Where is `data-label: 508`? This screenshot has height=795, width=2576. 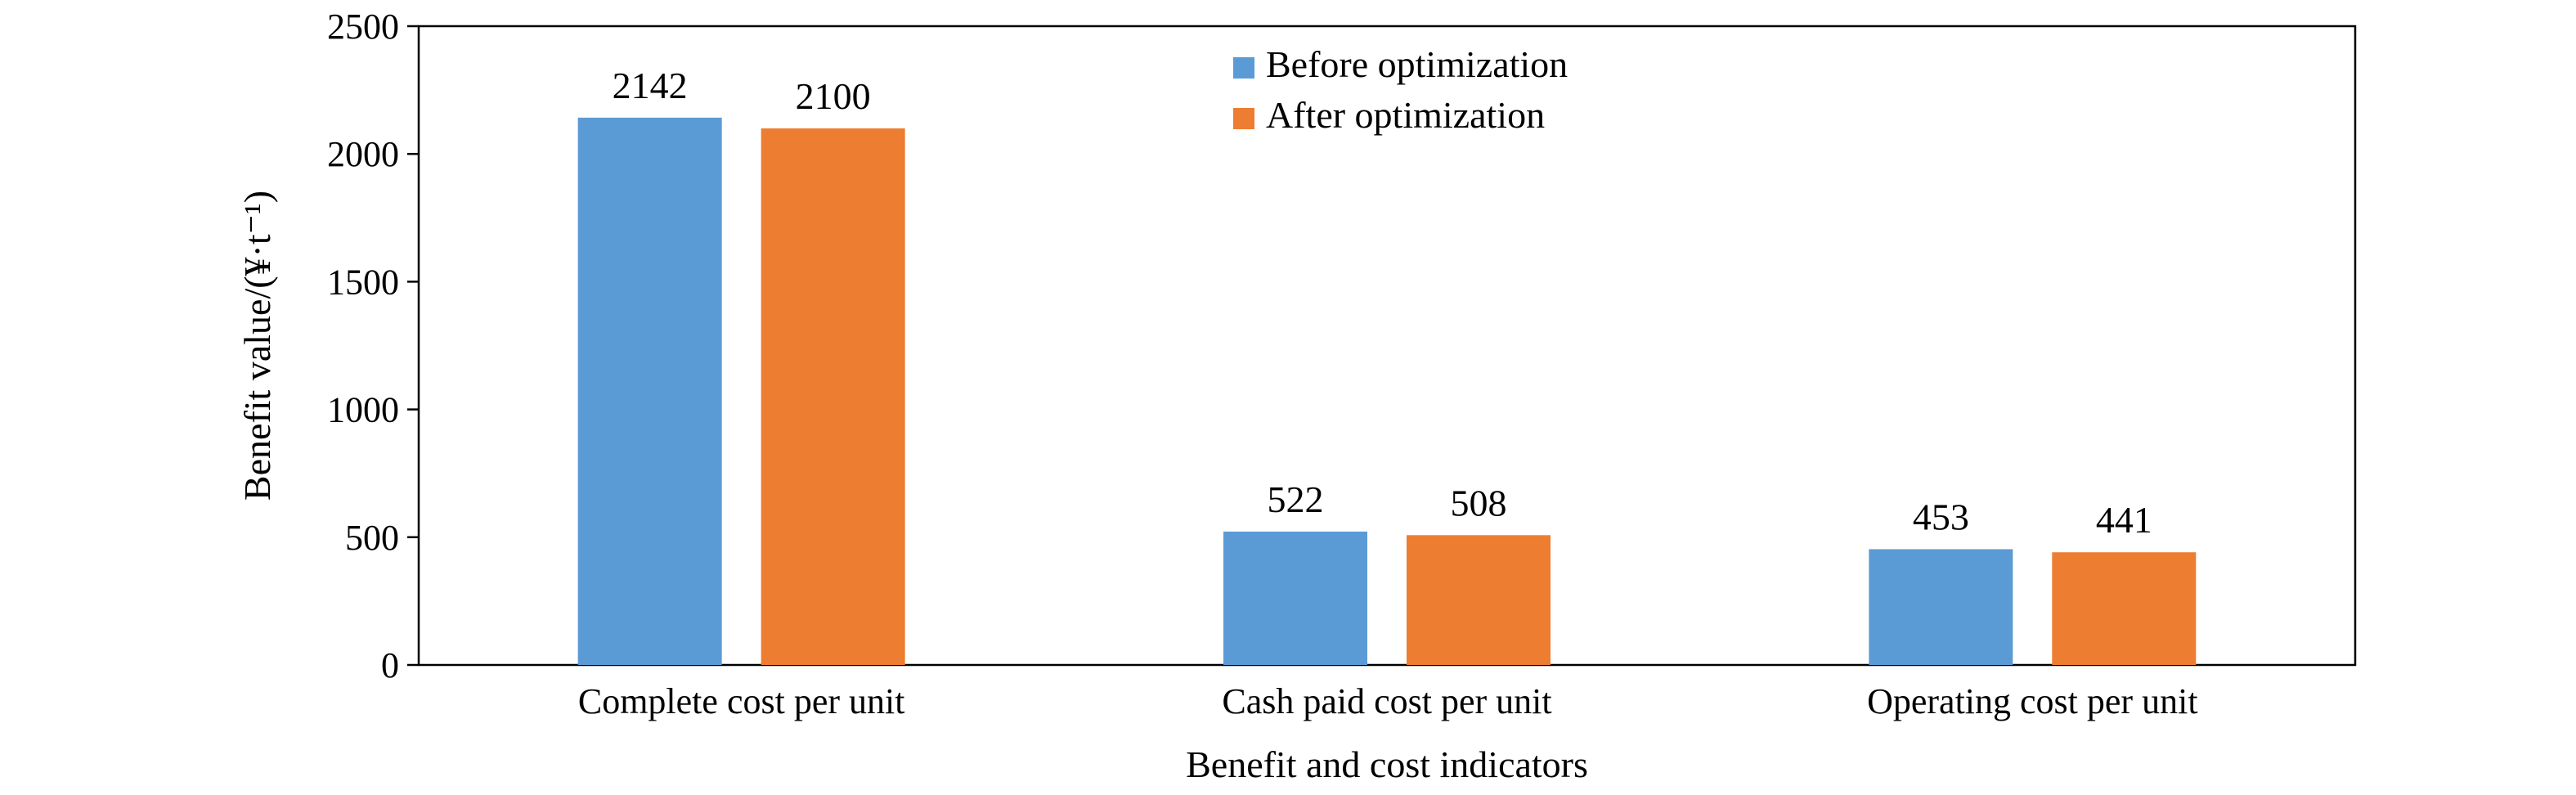
data-label: 508 is located at coordinates (1479, 502).